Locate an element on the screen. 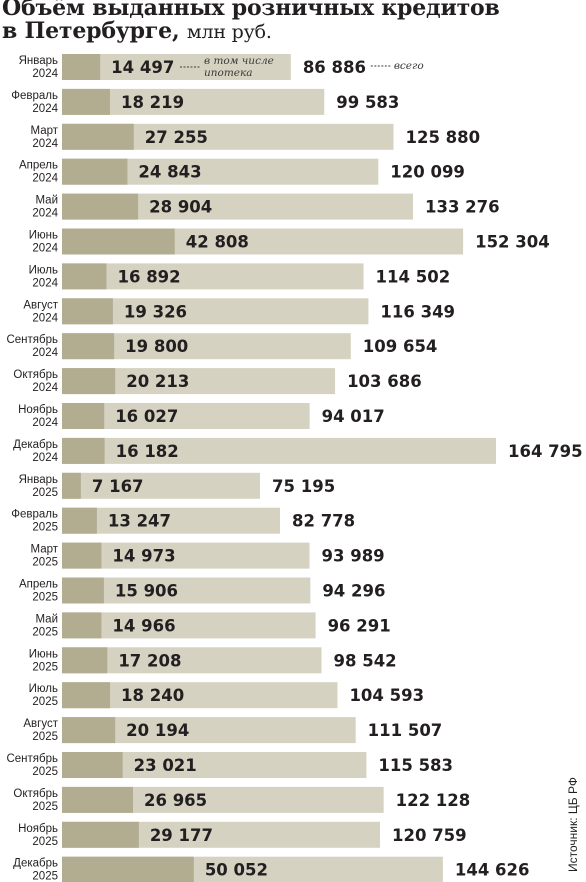  month-label: Март is located at coordinates (44, 550).